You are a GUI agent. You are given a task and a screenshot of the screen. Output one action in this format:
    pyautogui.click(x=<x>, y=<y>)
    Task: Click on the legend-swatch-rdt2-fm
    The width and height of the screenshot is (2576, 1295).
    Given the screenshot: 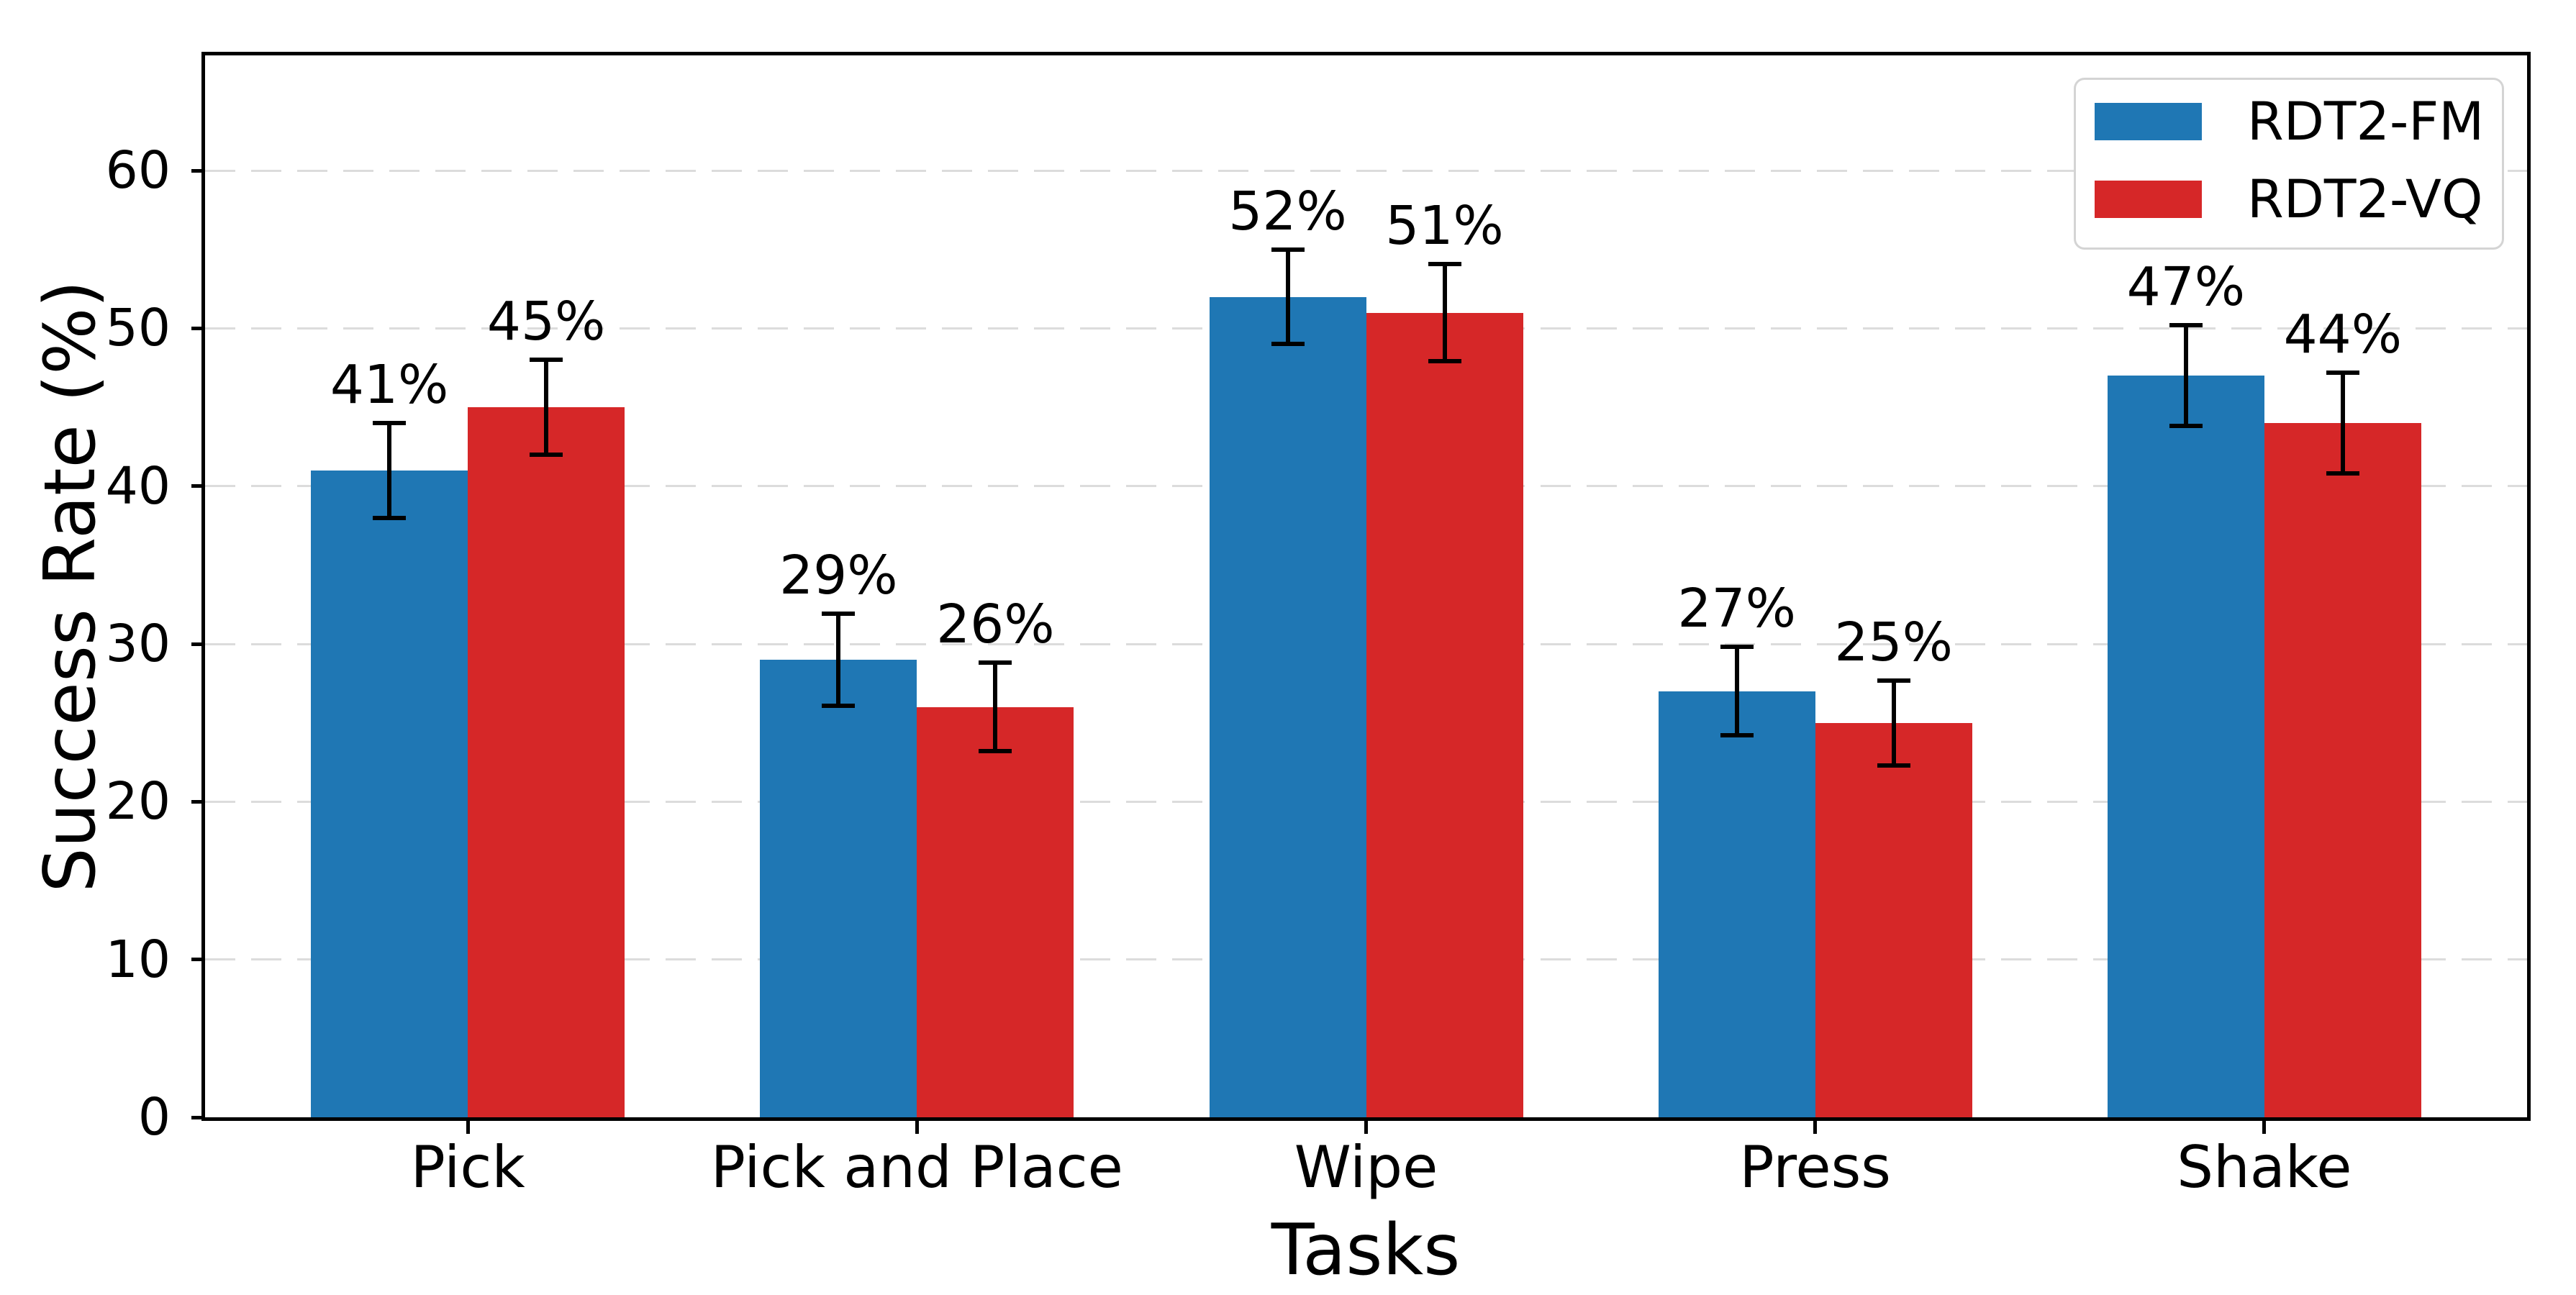 What is the action you would take?
    pyautogui.click(x=2148, y=121)
    